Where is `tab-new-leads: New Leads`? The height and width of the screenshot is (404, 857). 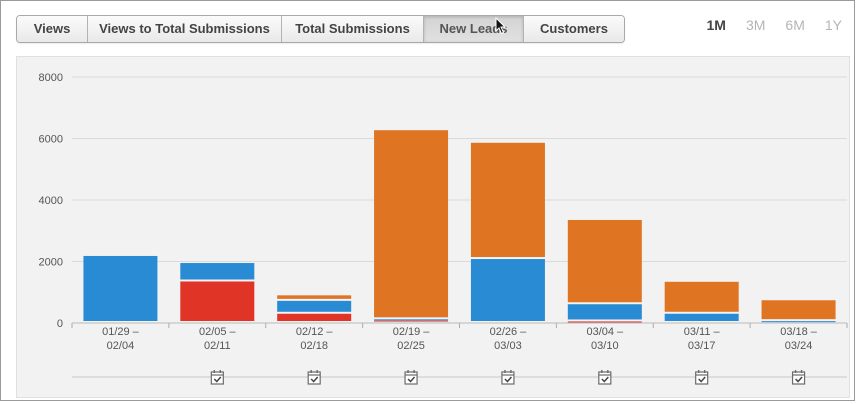
tab-new-leads: New Leads is located at coordinates (474, 29).